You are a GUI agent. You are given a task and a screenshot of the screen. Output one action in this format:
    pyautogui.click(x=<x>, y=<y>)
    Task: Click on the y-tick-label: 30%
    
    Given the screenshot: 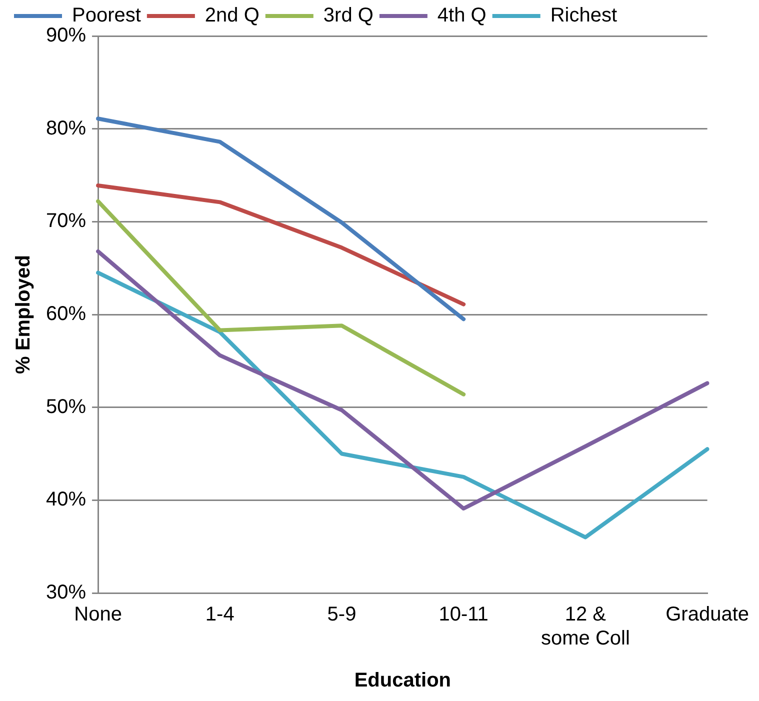 What is the action you would take?
    pyautogui.click(x=66, y=593)
    